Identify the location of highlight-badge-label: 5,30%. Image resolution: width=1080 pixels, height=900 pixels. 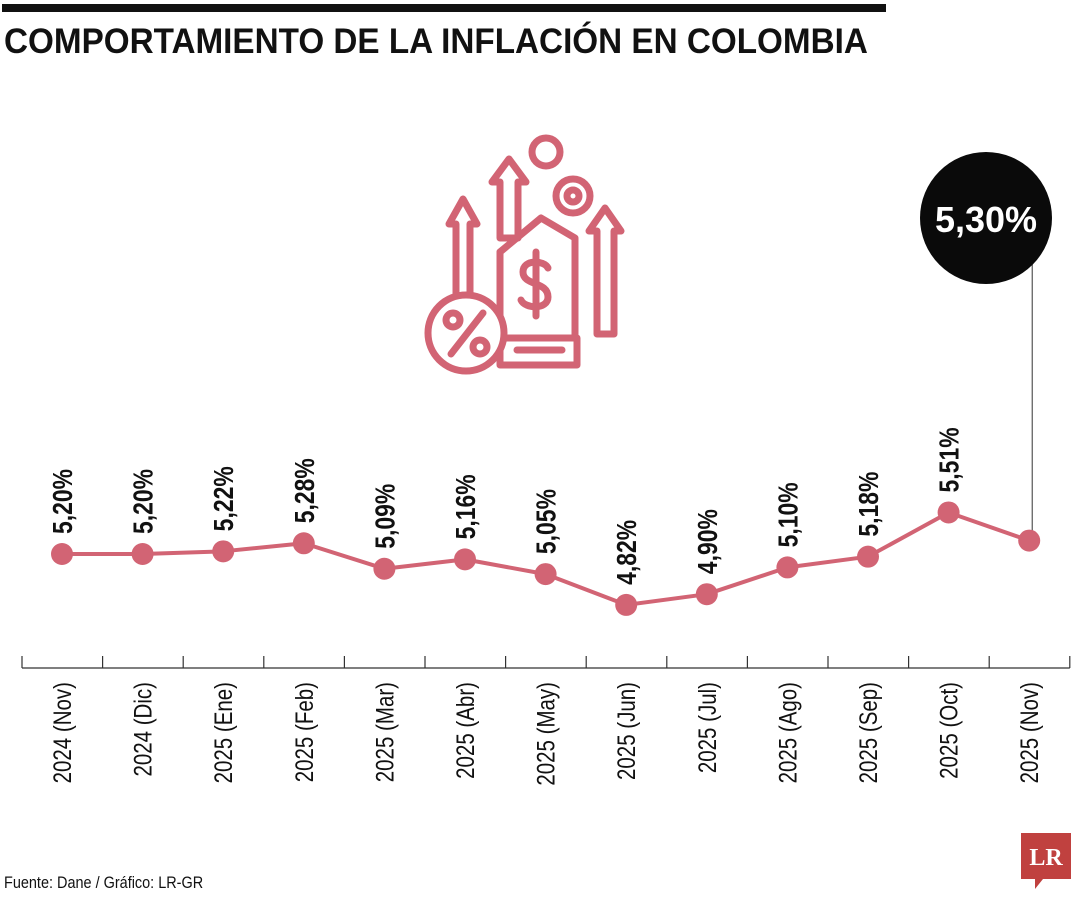
(986, 219).